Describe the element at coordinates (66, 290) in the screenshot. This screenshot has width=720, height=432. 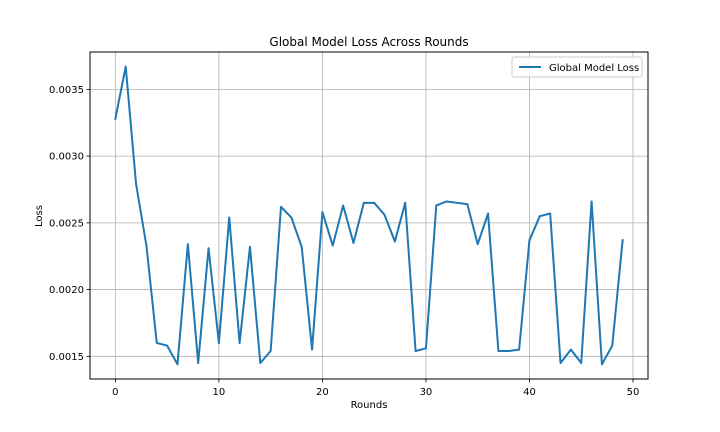
I see `y-tick-label: 0.0020` at that location.